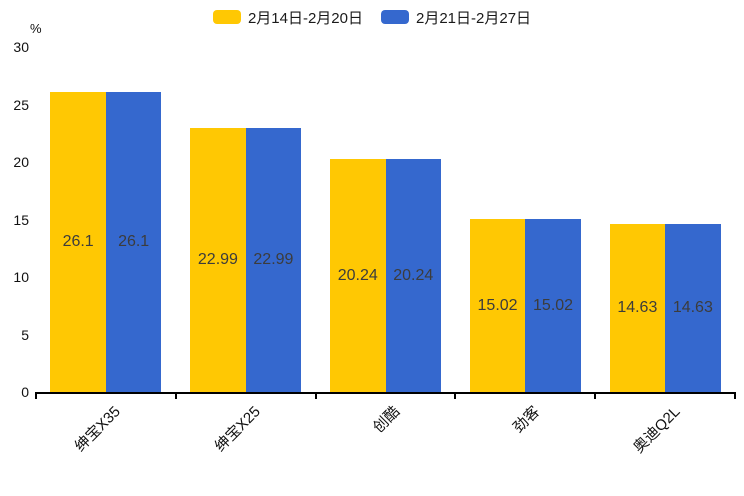 The height and width of the screenshot is (496, 744). Describe the element at coordinates (385, 393) in the screenshot. I see `x-axis-line` at that location.